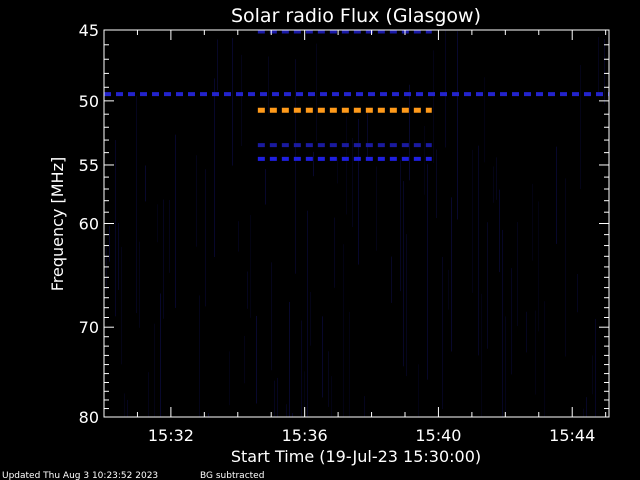 Image resolution: width=640 pixels, height=480 pixels. What do you see at coordinates (80, 475) in the screenshot?
I see `updated-timestamp: Updated Thu Aug 3 10:23:52 2023` at bounding box center [80, 475].